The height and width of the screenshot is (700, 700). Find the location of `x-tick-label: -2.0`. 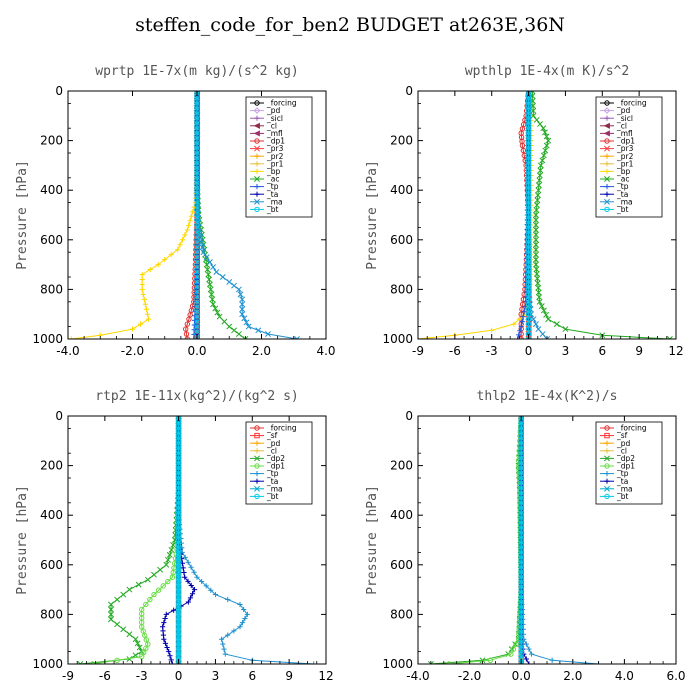

x-tick-label: -2.0 is located at coordinates (132, 351).